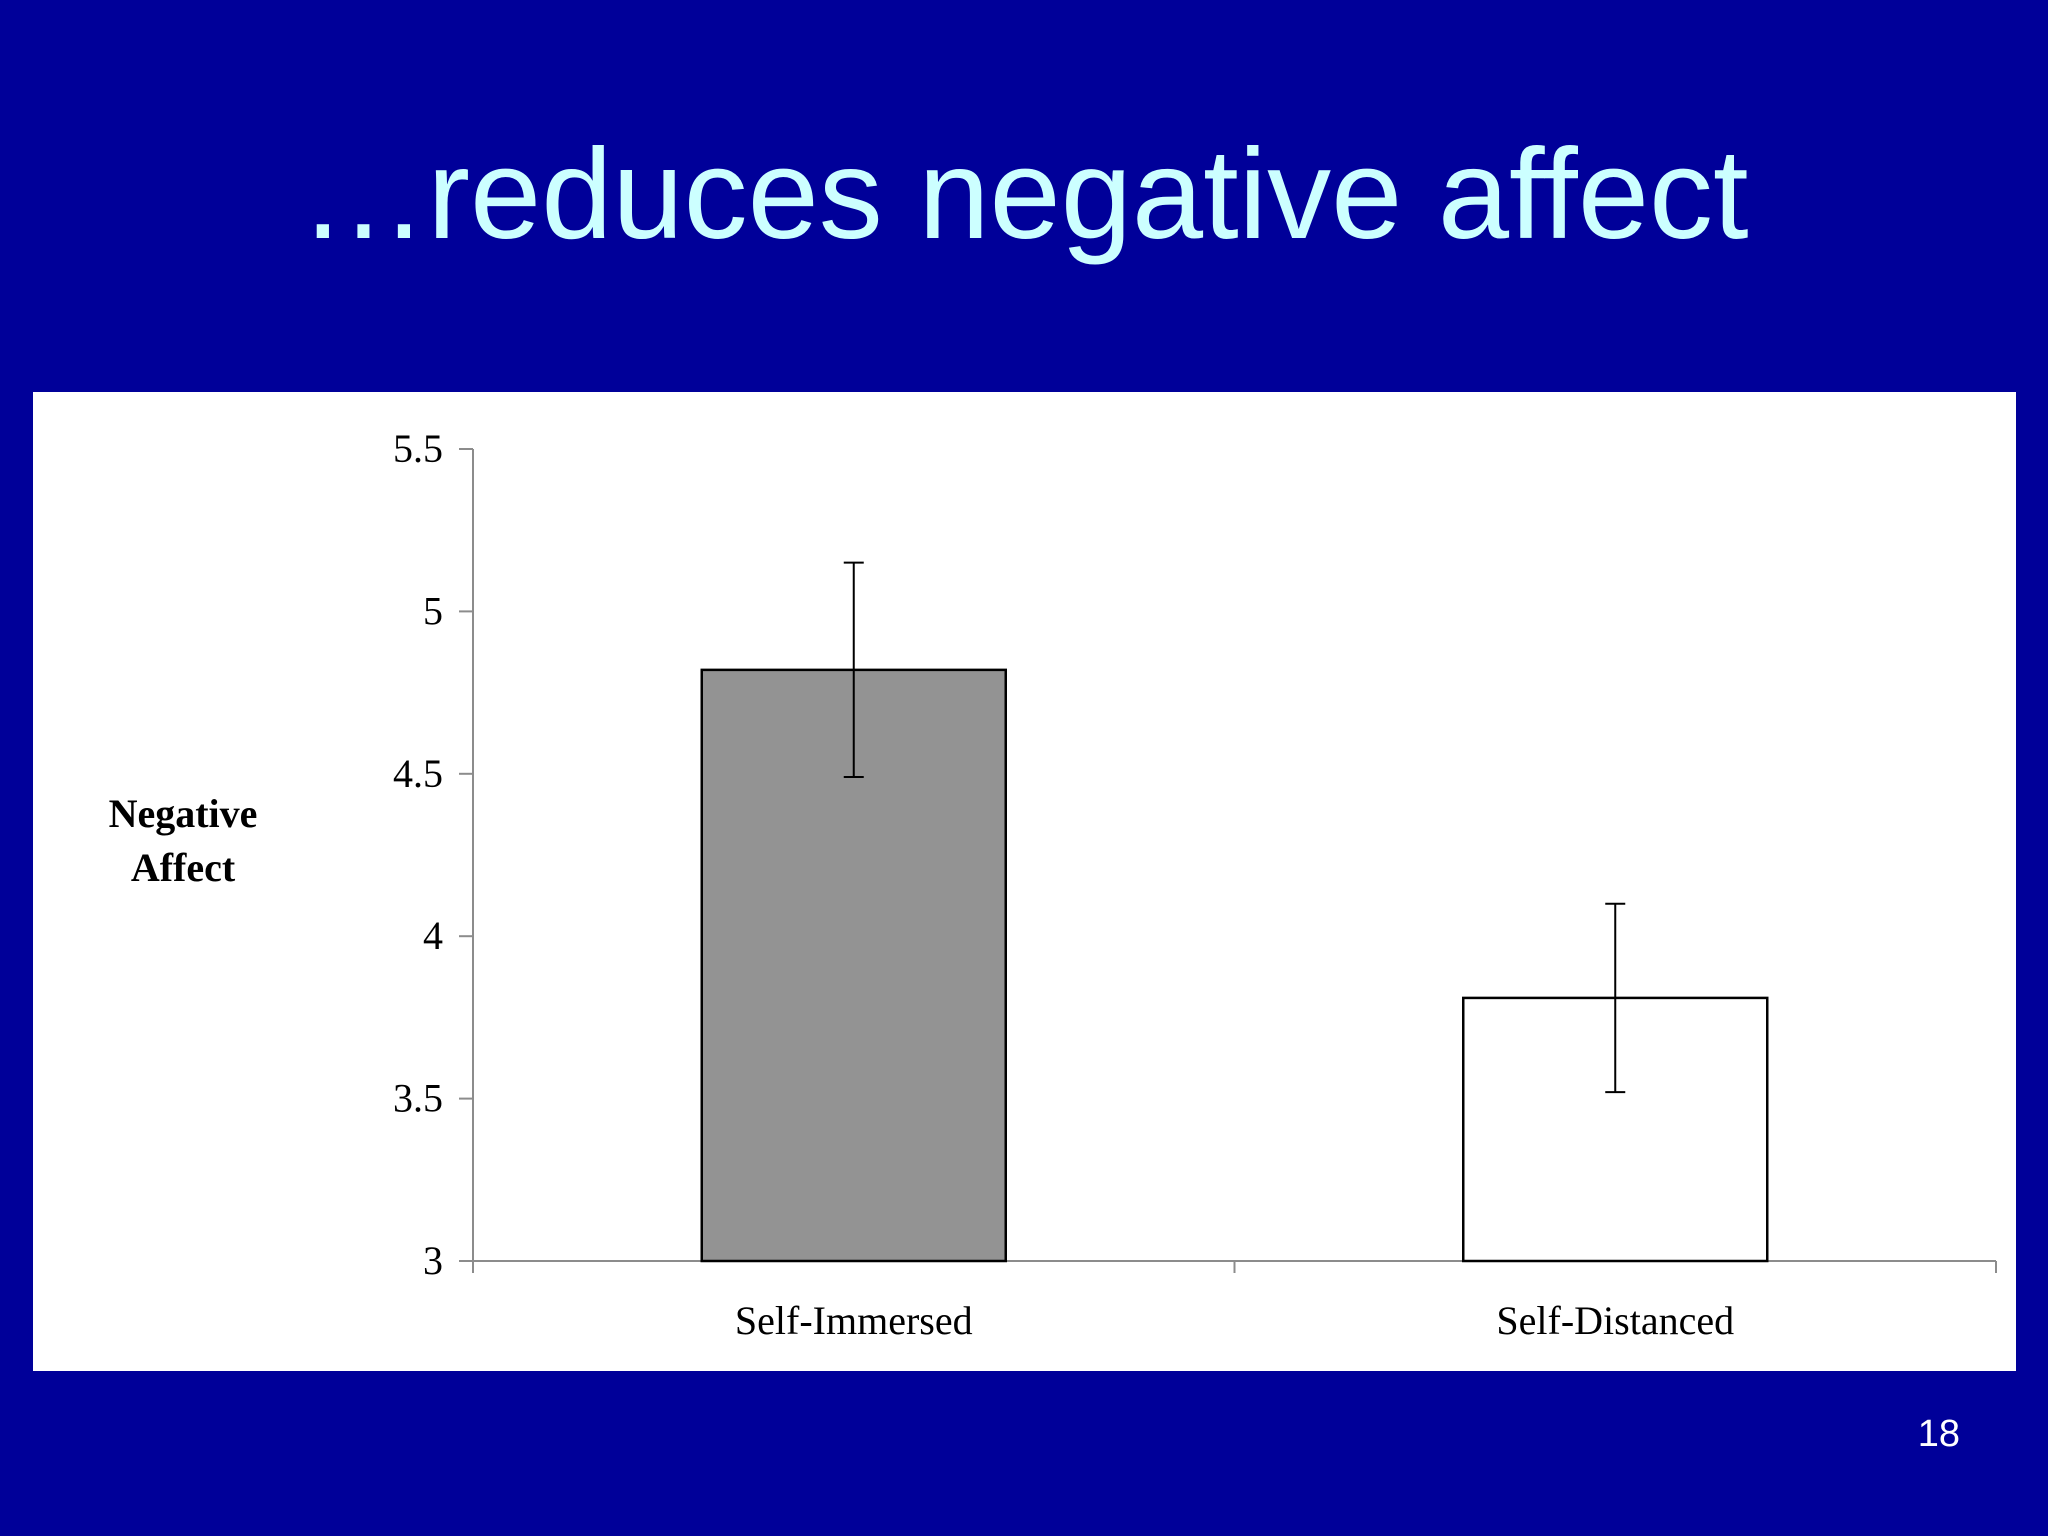 Image resolution: width=2048 pixels, height=1536 pixels. What do you see at coordinates (183, 867) in the screenshot?
I see `y-axis-label-line-2: Affect` at bounding box center [183, 867].